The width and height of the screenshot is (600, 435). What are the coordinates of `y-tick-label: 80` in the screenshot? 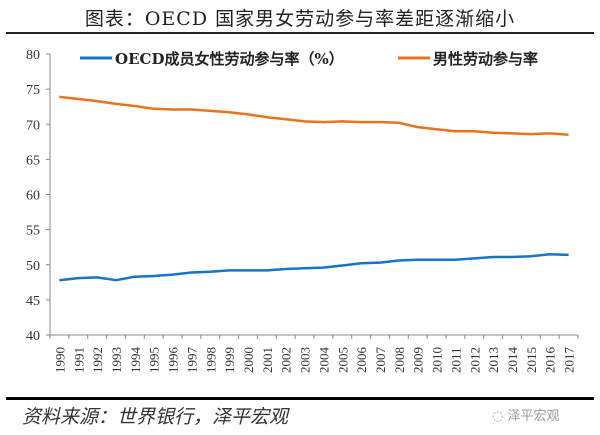 It's located at (33, 55).